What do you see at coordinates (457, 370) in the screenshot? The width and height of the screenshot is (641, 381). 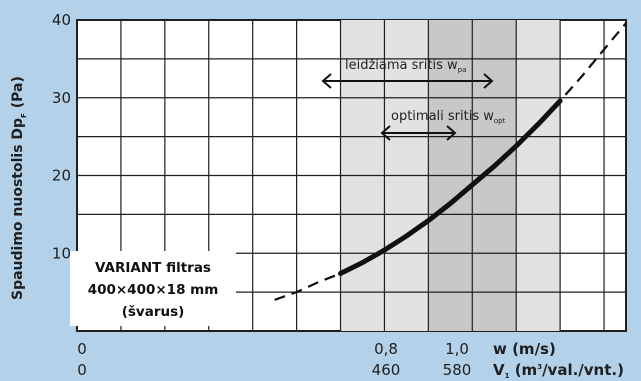 I see `x-tick-label-v: 580` at bounding box center [457, 370].